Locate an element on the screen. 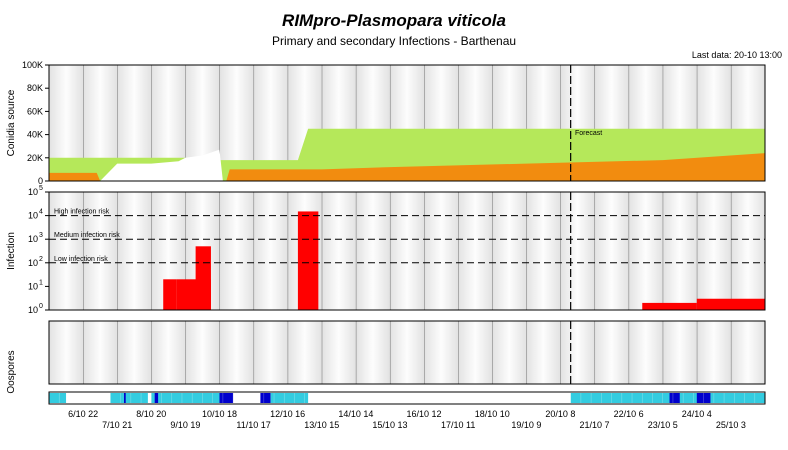 This screenshot has height=450, width=788. x-tick-label-row1: 6/10 22 is located at coordinates (83, 414).